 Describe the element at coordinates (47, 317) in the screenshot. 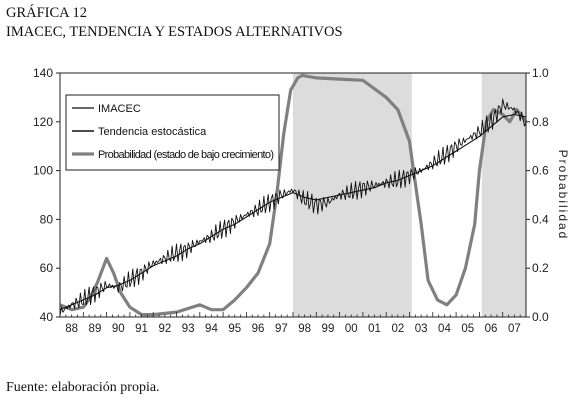

I see `left-tick-label: 40` at that location.